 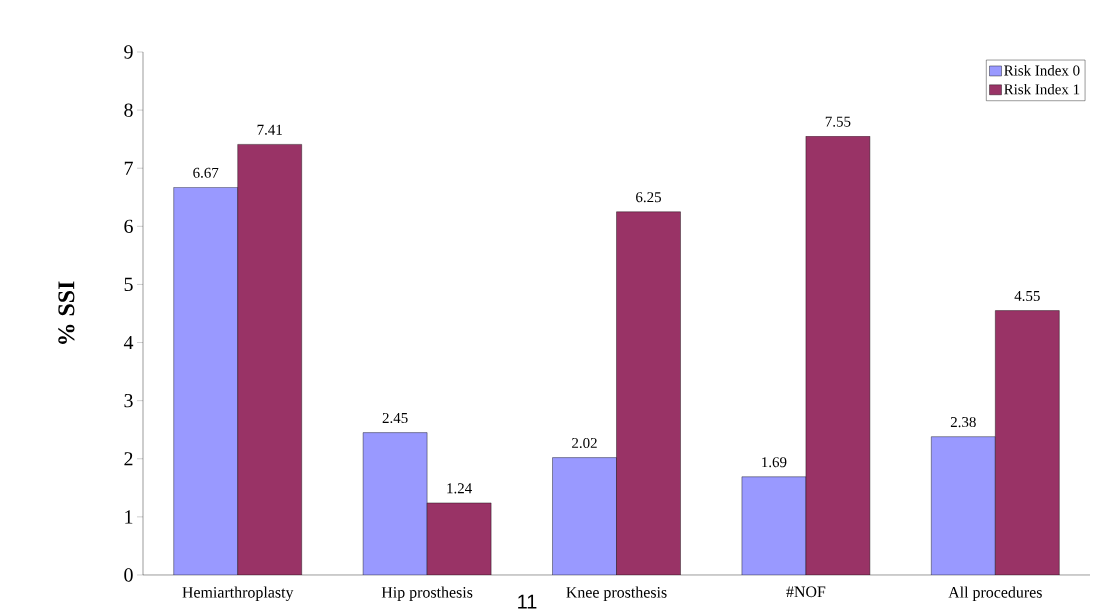 What do you see at coordinates (128, 52) in the screenshot?
I see `y-tick-label: 9` at bounding box center [128, 52].